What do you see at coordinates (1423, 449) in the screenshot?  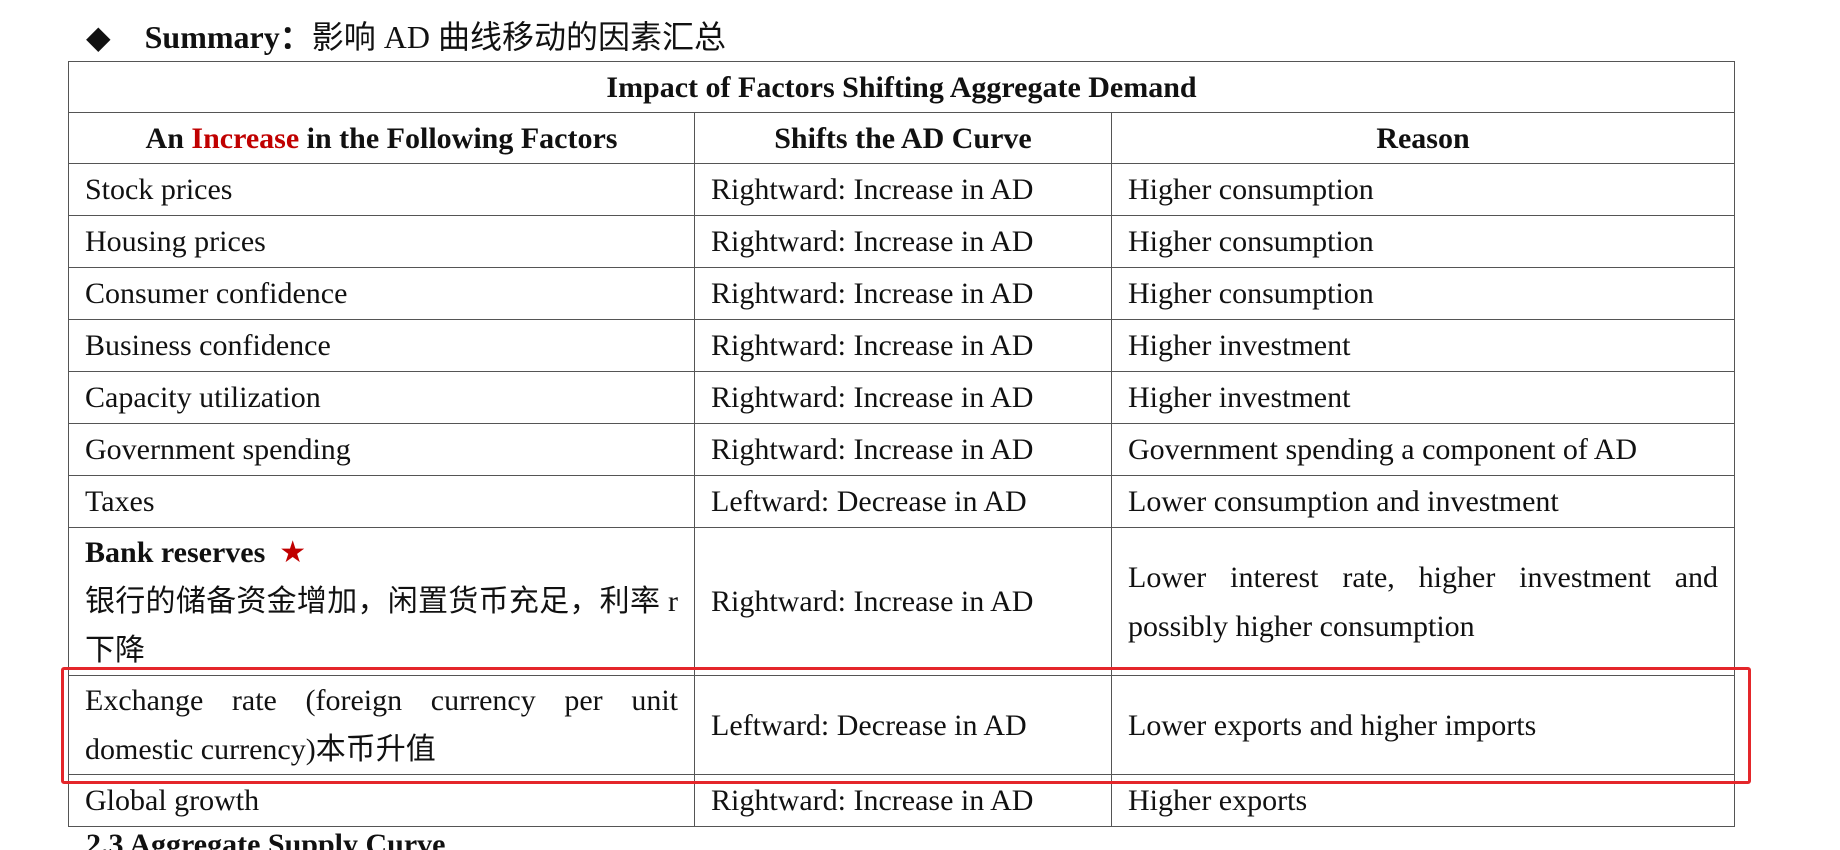 I see `table-cell: Government spending a component of AD` at bounding box center [1423, 449].